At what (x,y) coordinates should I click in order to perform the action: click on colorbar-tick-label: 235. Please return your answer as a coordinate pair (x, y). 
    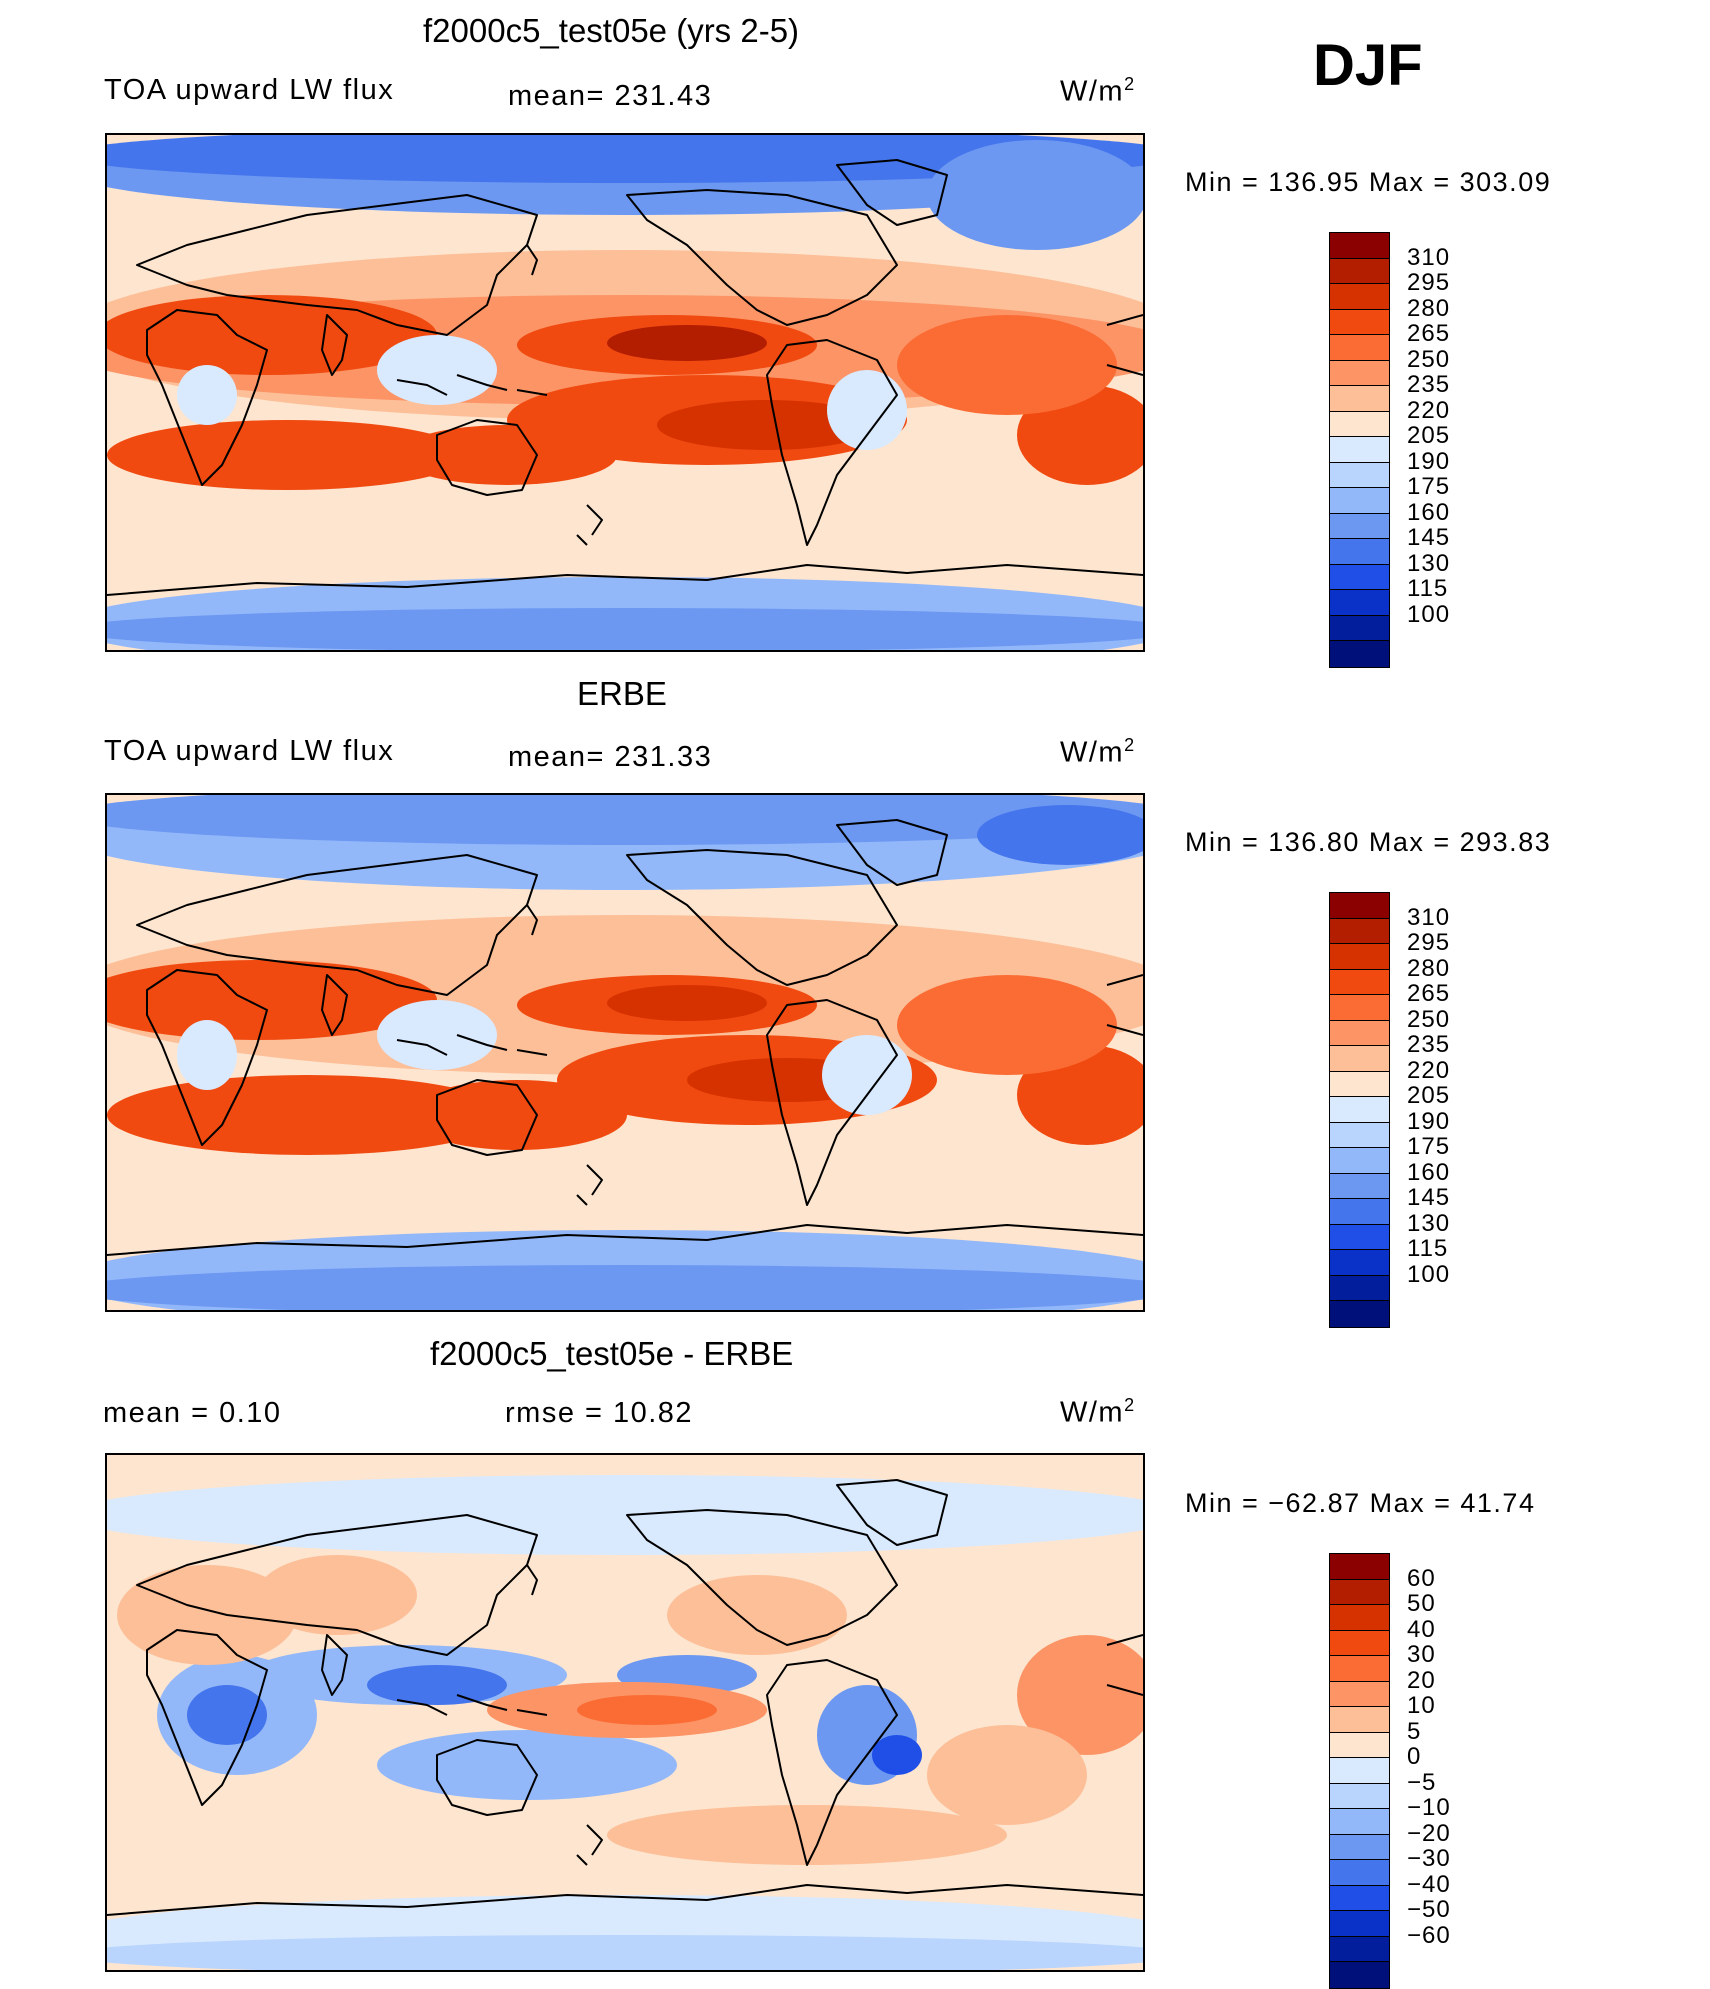
    Looking at the image, I should click on (1429, 1044).